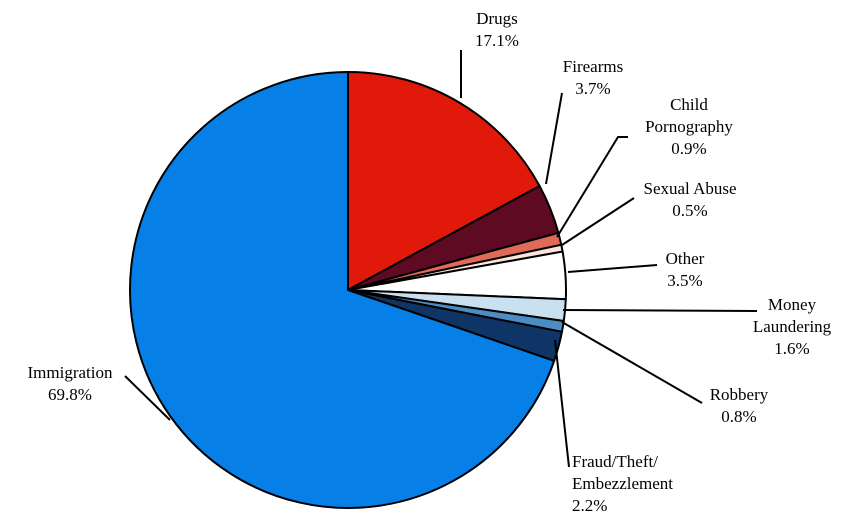  Describe the element at coordinates (660, 310) in the screenshot. I see `leader-line-money-laundering` at that location.